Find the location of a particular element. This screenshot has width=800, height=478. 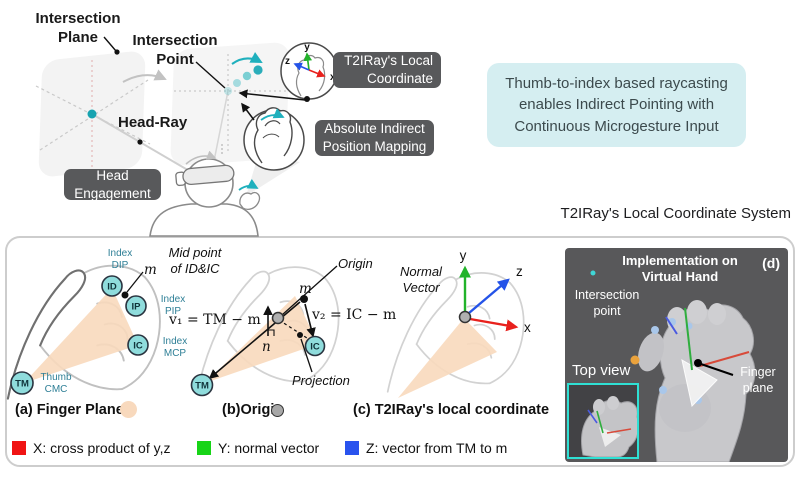

panel-d-intersection-point-label: Intersection point is located at coordinates (607, 303).